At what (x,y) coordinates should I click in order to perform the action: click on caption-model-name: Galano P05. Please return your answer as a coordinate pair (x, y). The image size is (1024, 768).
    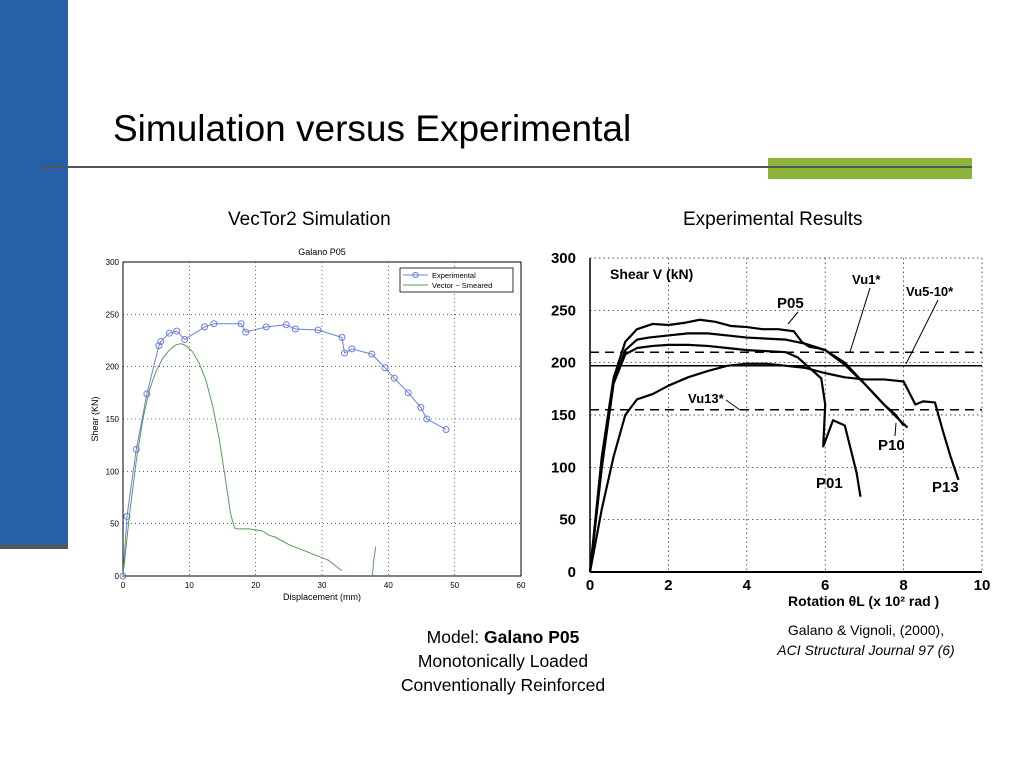
    Looking at the image, I should click on (532, 637).